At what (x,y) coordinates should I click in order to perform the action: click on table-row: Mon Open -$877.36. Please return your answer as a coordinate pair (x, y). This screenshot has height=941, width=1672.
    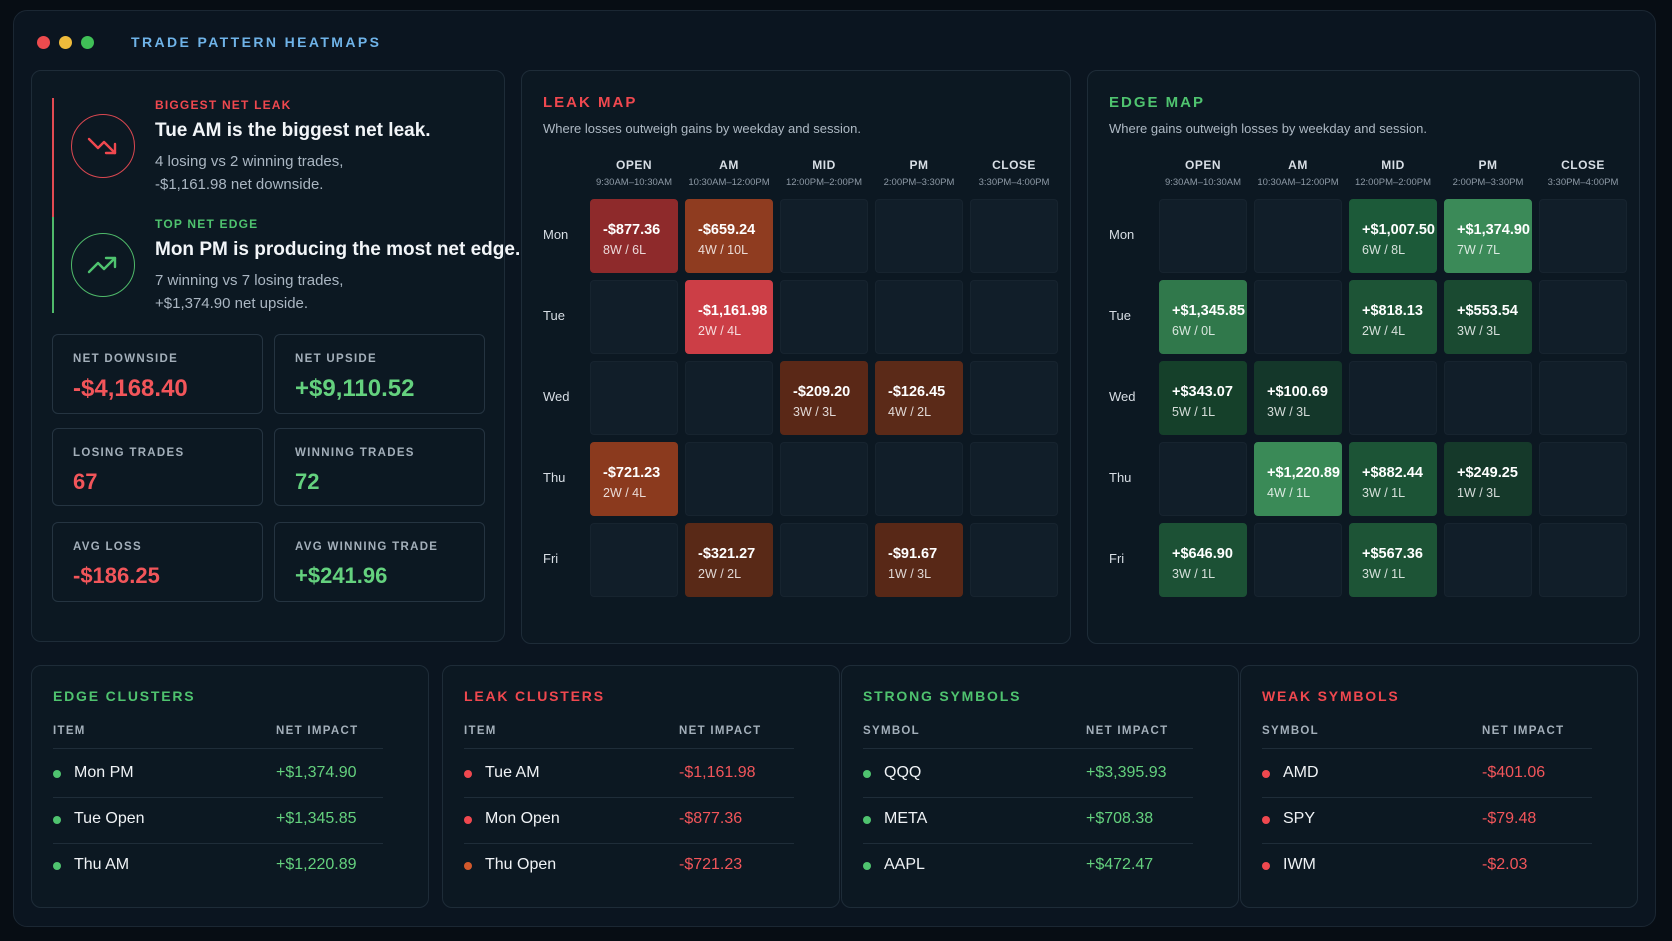
    Looking at the image, I should click on (629, 820).